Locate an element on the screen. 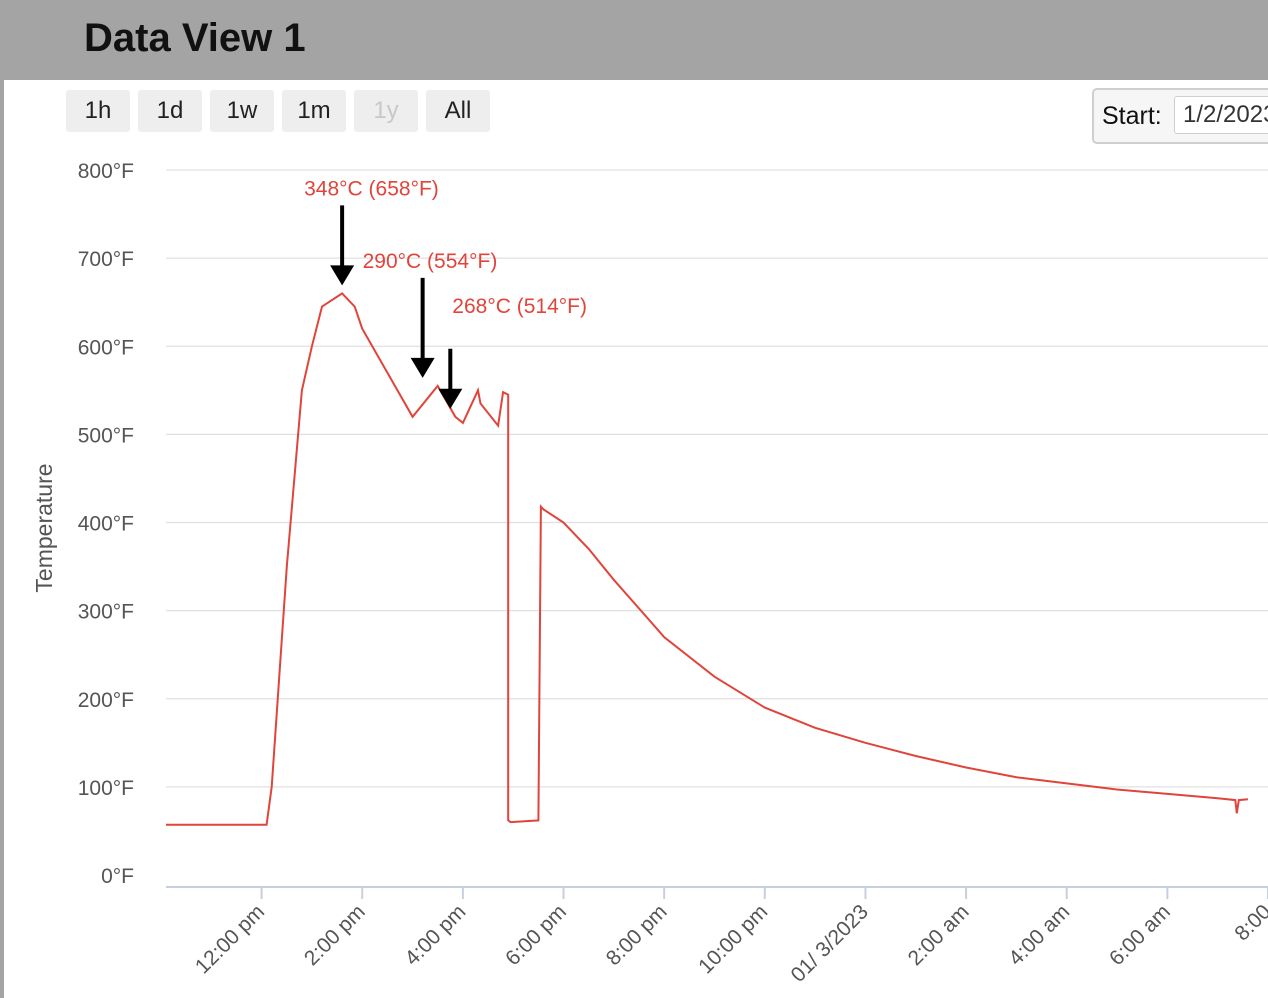 The width and height of the screenshot is (1268, 998). x-tick-label: 4:00 pm is located at coordinates (435, 935).